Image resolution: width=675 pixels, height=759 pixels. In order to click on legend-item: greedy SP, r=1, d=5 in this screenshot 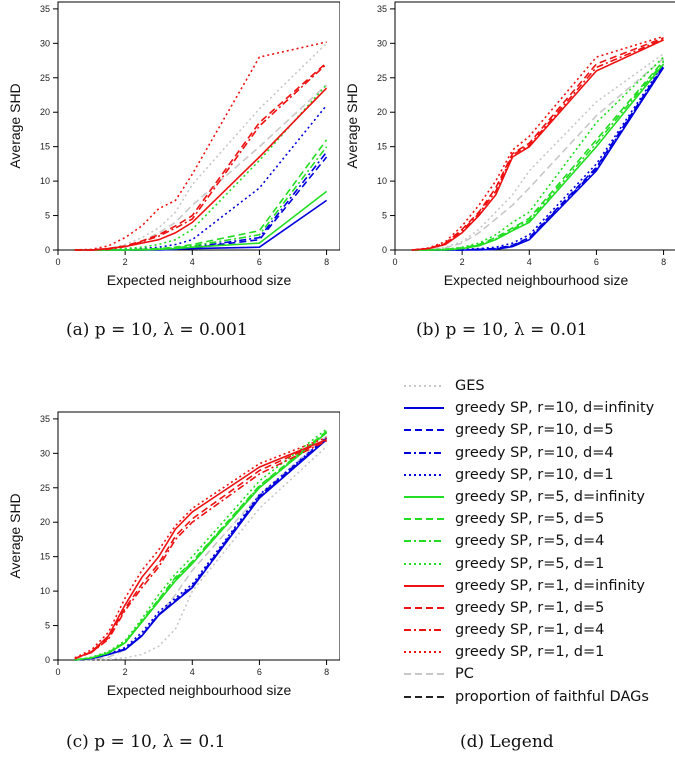, I will do `click(537, 609)`.